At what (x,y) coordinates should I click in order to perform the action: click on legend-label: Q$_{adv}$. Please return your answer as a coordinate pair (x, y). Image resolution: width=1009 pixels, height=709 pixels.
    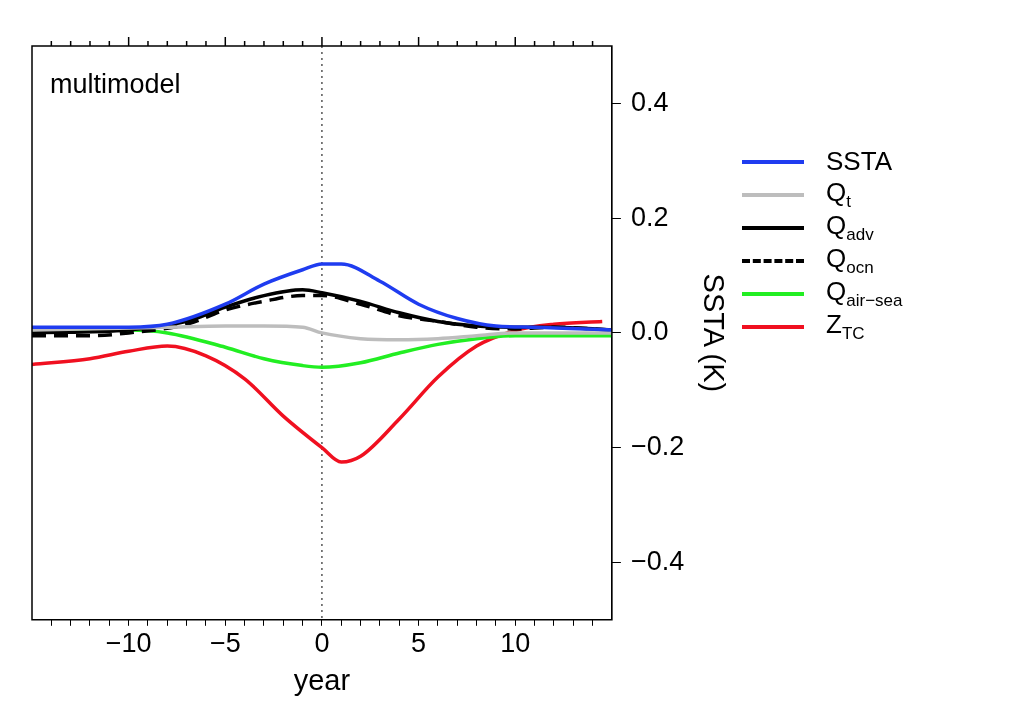
    Looking at the image, I should click on (850, 227).